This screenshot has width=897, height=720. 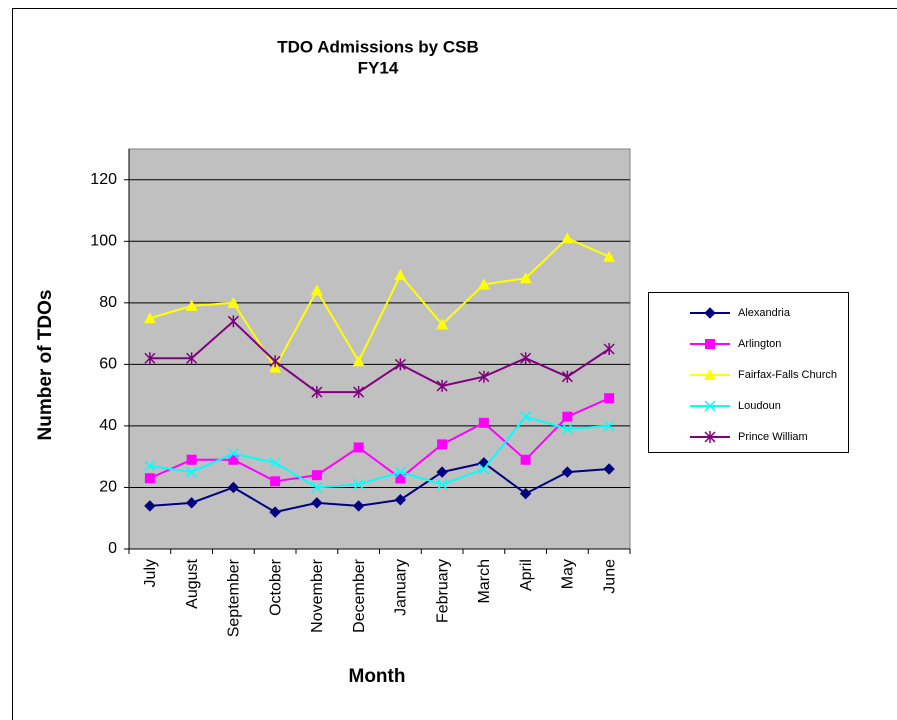 I want to click on y-tick-label: 40, so click(x=108, y=425).